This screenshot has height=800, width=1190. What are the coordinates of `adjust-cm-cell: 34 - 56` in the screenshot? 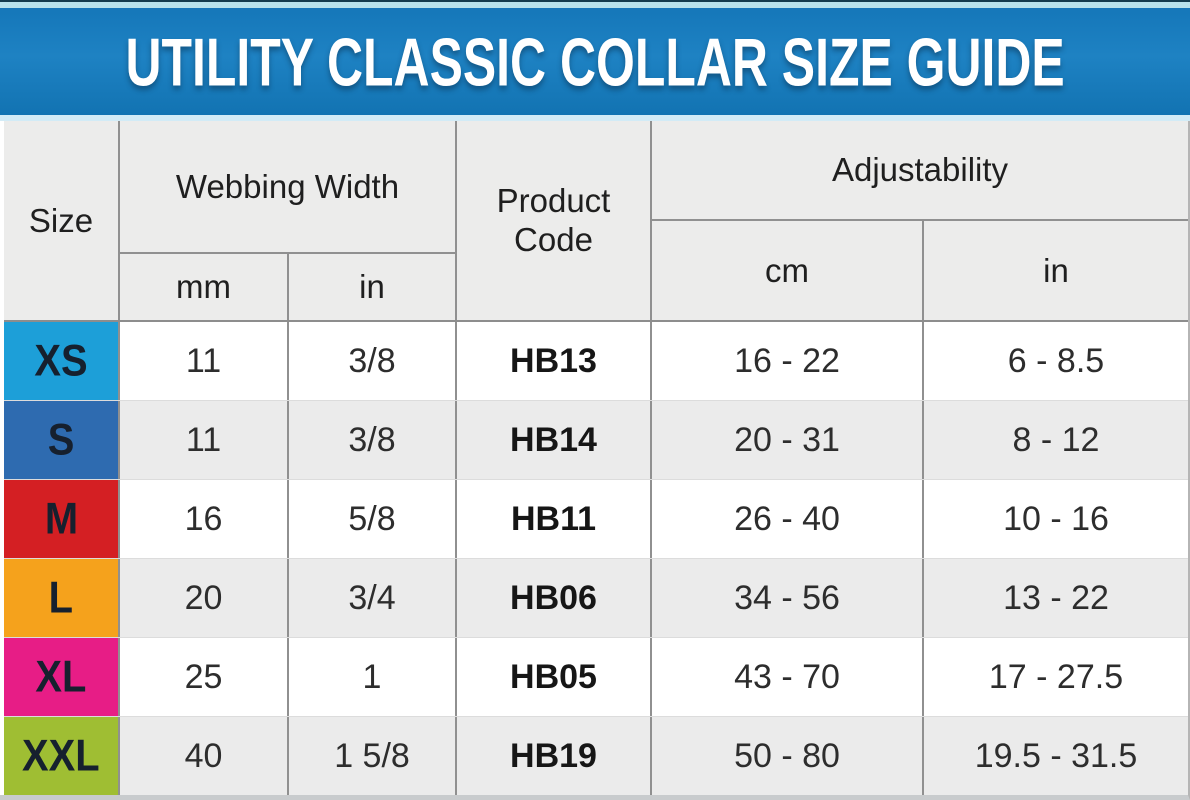 It's located at (786, 598).